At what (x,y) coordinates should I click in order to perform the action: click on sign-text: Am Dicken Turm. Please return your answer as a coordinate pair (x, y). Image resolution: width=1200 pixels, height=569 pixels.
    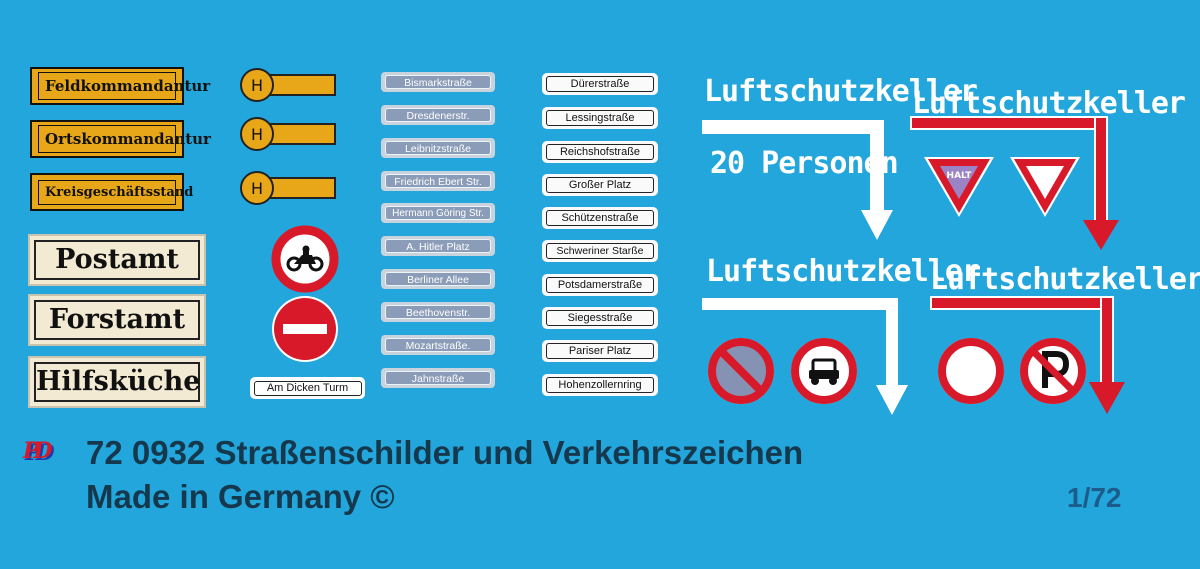
    Looking at the image, I should click on (307, 388).